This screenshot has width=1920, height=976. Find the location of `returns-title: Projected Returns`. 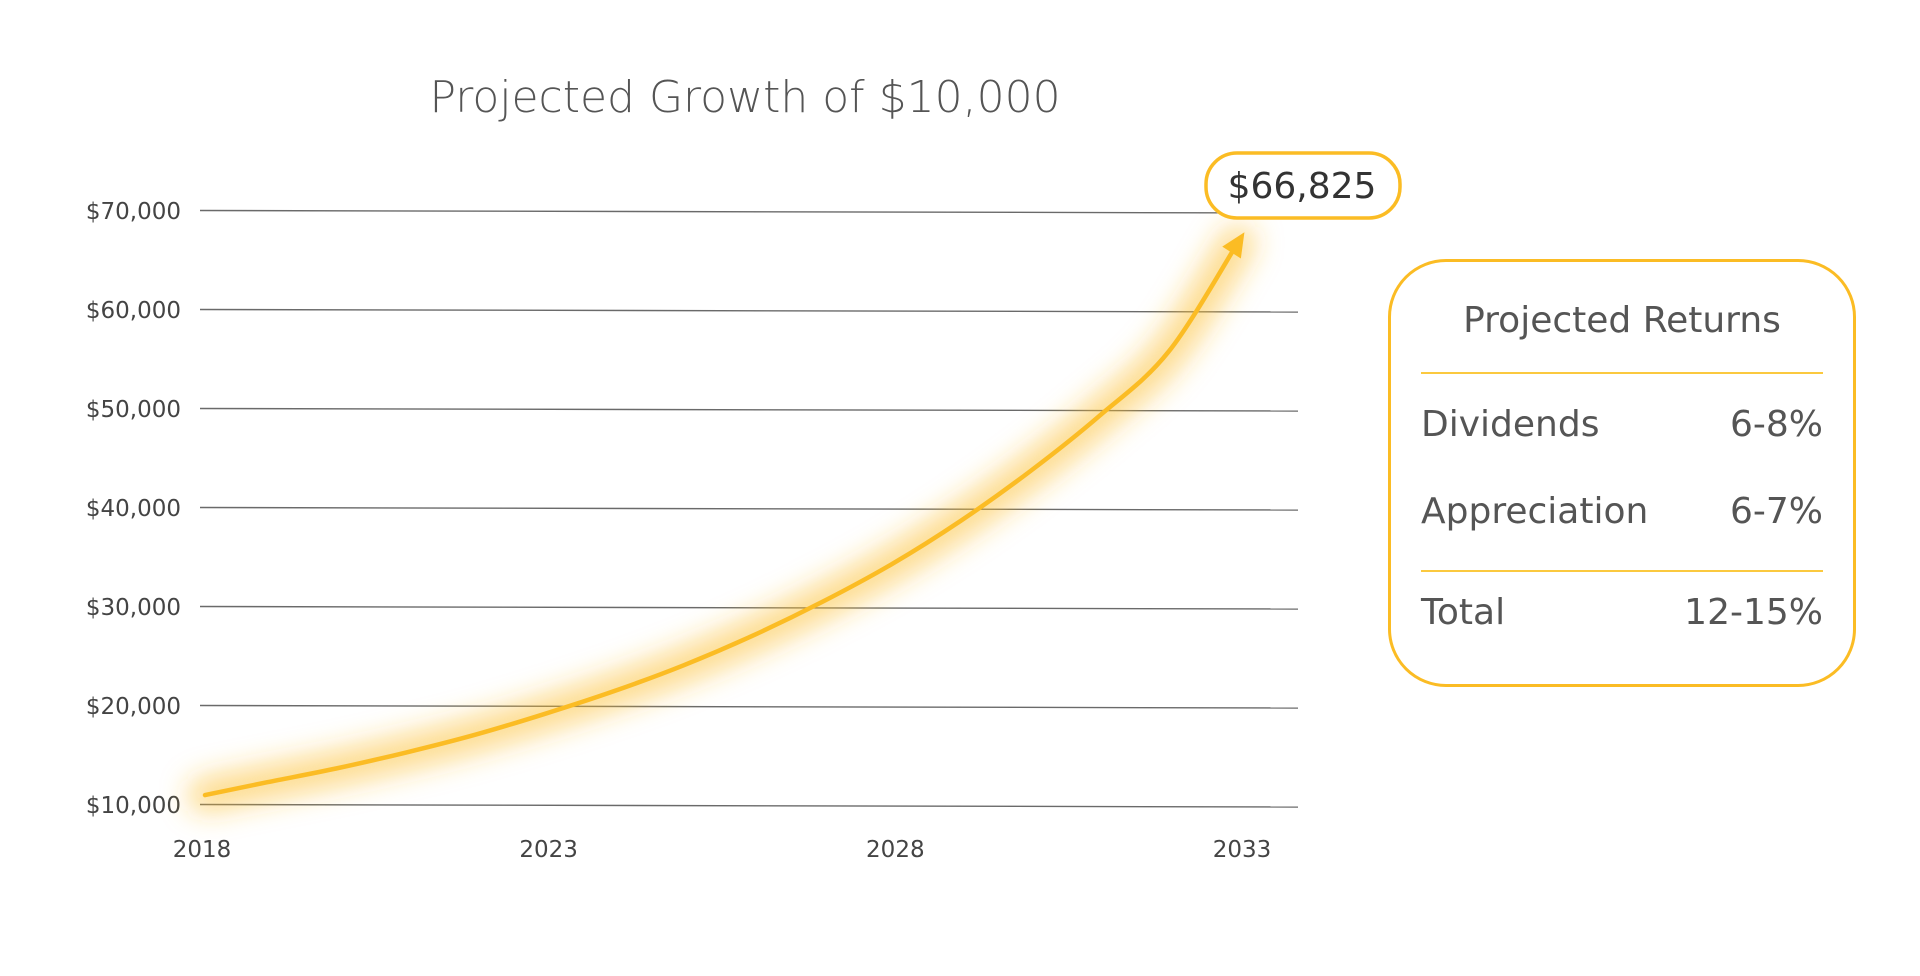

returns-title: Projected Returns is located at coordinates (1622, 320).